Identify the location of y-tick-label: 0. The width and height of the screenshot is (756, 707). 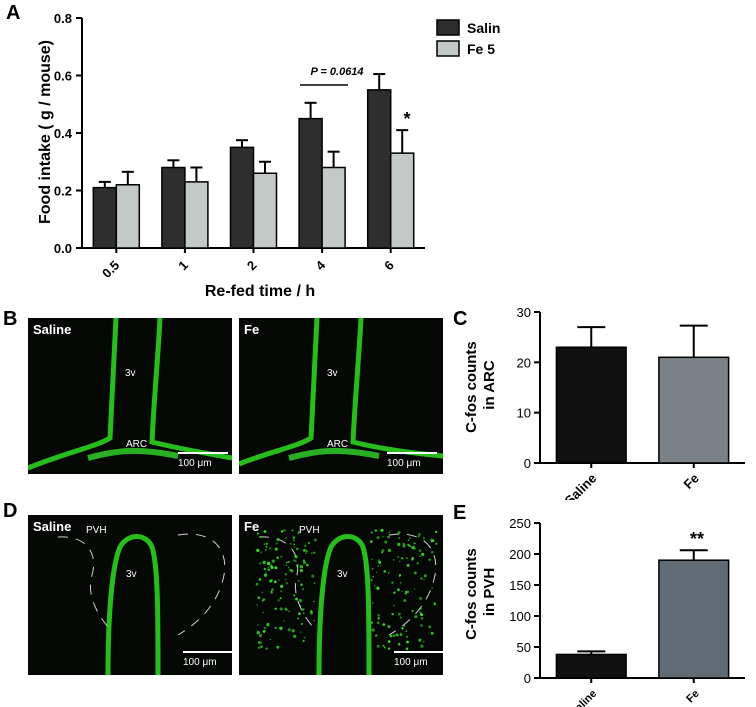
(527, 678).